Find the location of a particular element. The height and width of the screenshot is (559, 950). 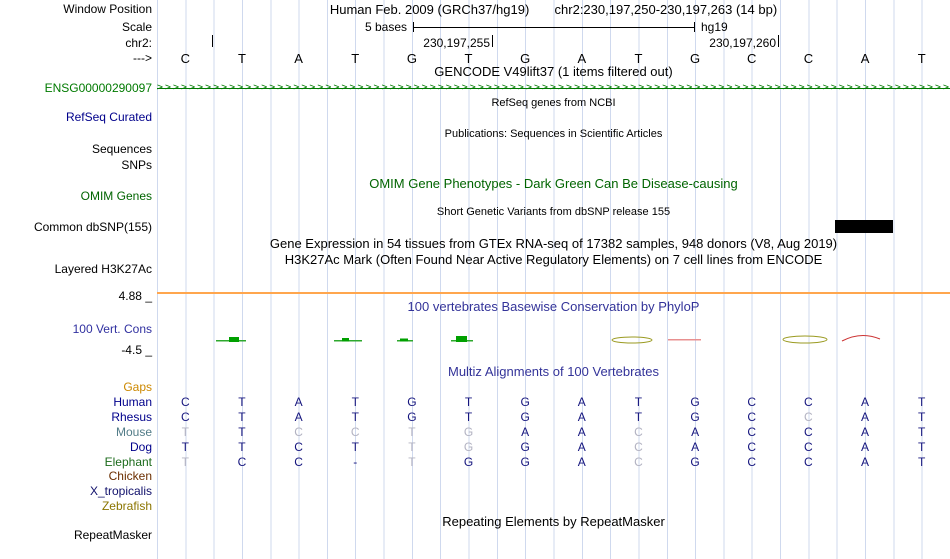

snps-label: SNPs is located at coordinates (136, 165).